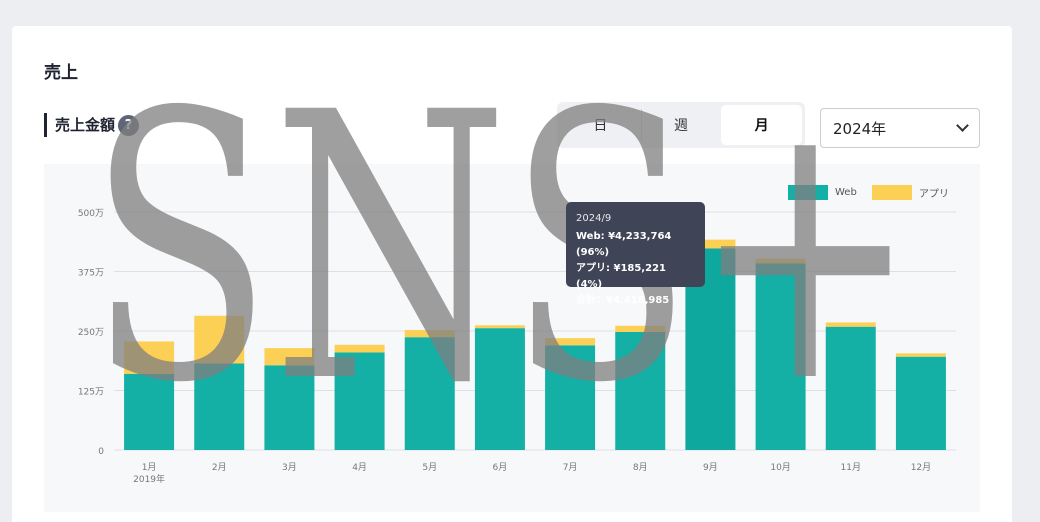  I want to click on tab-month: 月, so click(762, 125).